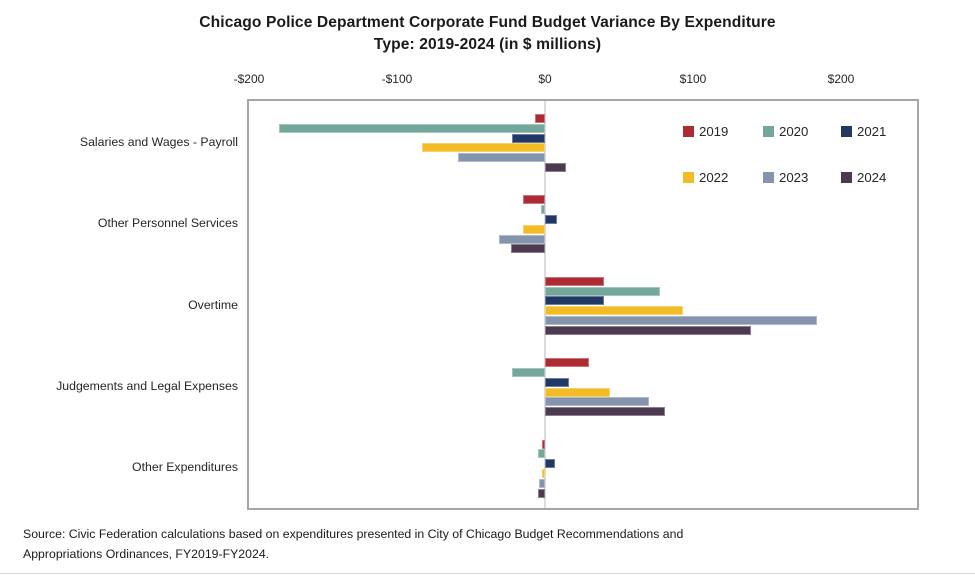 The height and width of the screenshot is (577, 975). I want to click on legend-label-2023: 2023, so click(794, 177).